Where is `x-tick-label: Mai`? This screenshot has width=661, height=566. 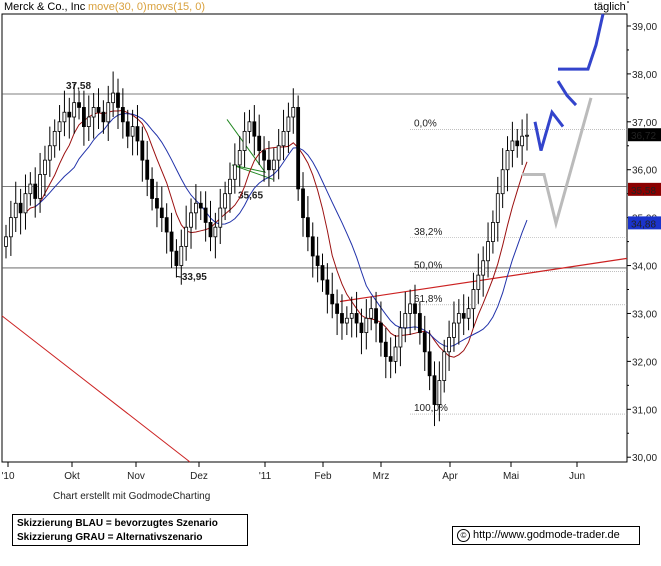
x-tick-label: Mai is located at coordinates (511, 476).